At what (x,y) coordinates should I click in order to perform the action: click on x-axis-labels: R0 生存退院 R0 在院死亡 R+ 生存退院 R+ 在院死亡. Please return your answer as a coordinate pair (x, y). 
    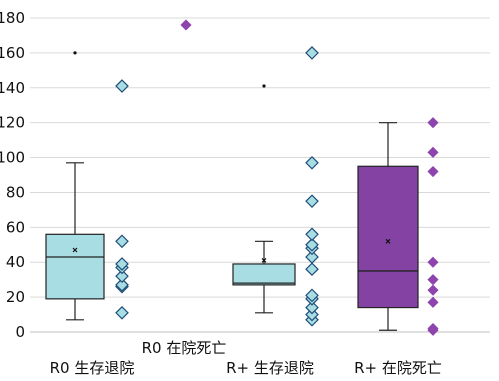
    Looking at the image, I should click on (246, 358).